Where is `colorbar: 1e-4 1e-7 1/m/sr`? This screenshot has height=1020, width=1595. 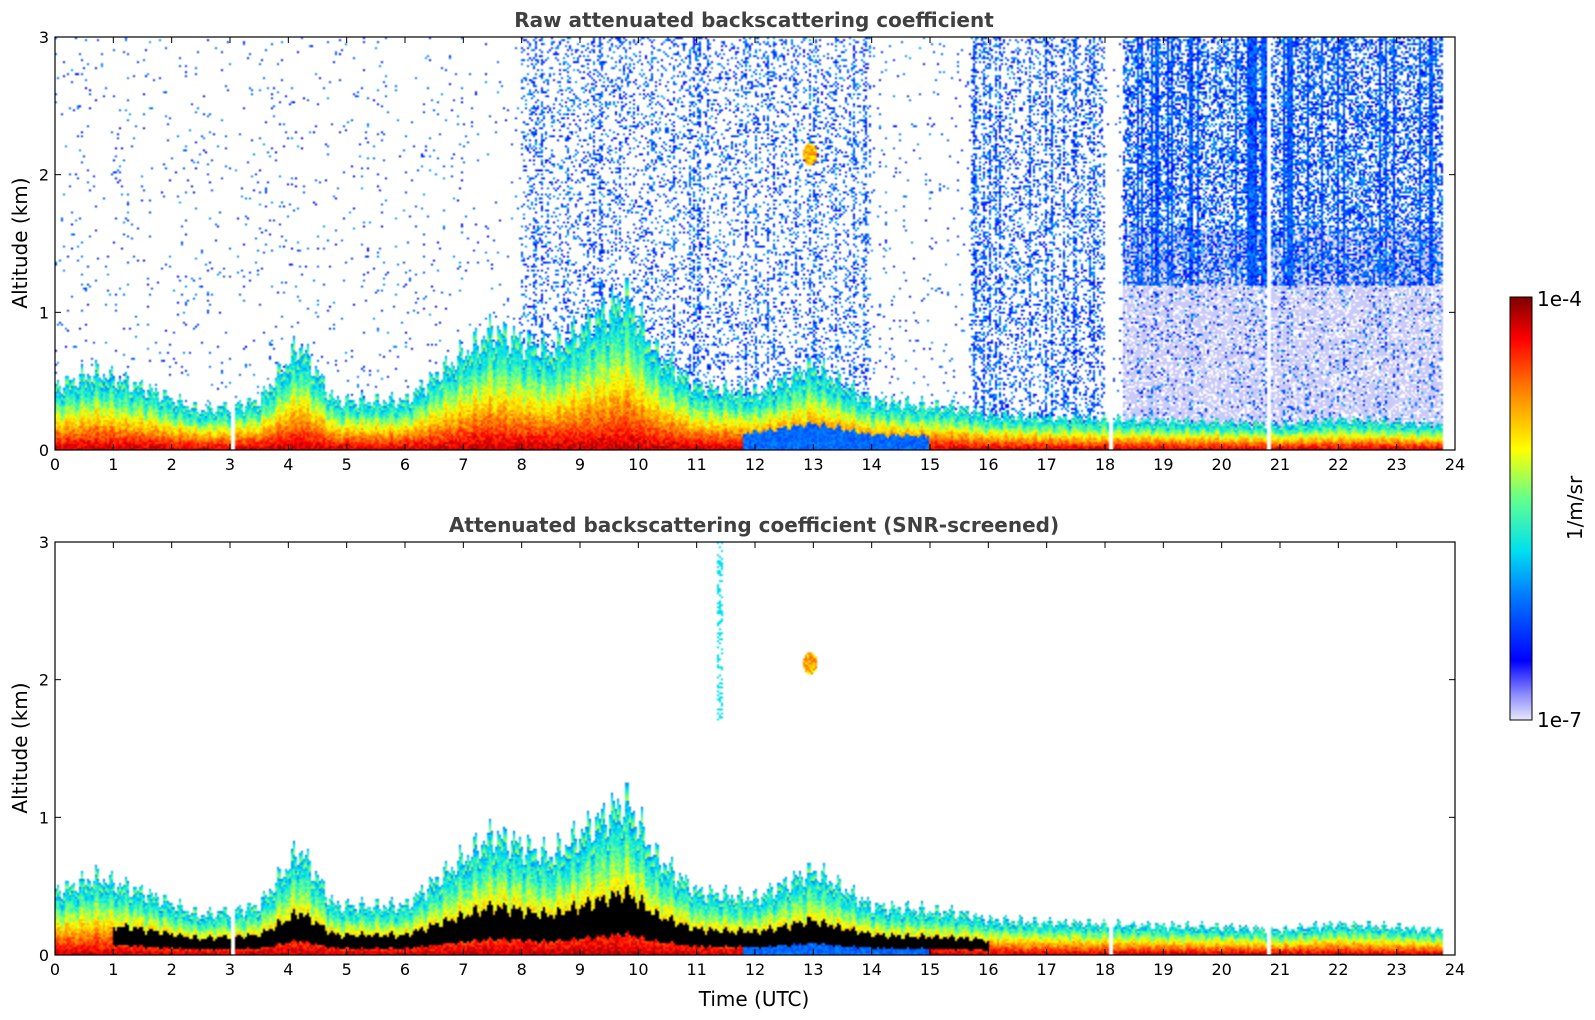
colorbar: 1e-4 1e-7 1/m/sr is located at coordinates (1548, 509).